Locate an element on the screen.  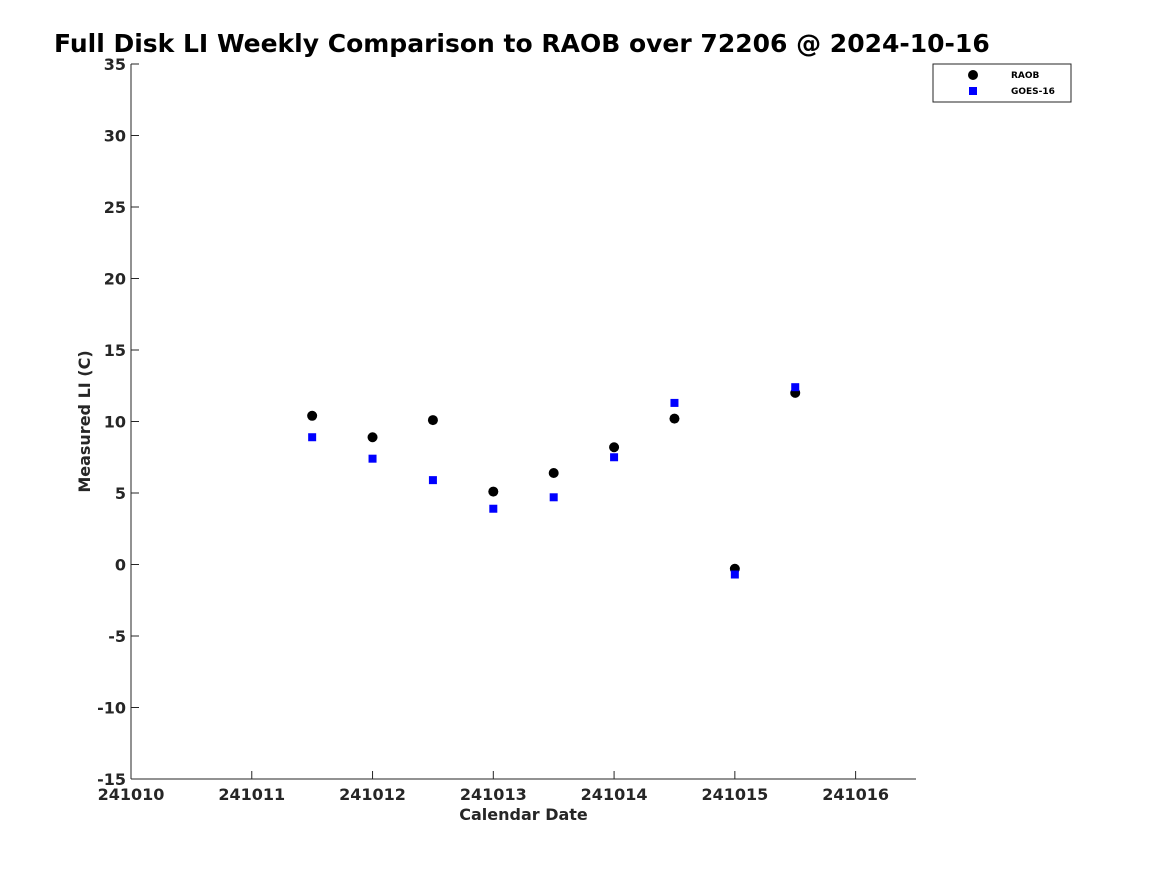
y-tick-label: 25 is located at coordinates (115, 207).